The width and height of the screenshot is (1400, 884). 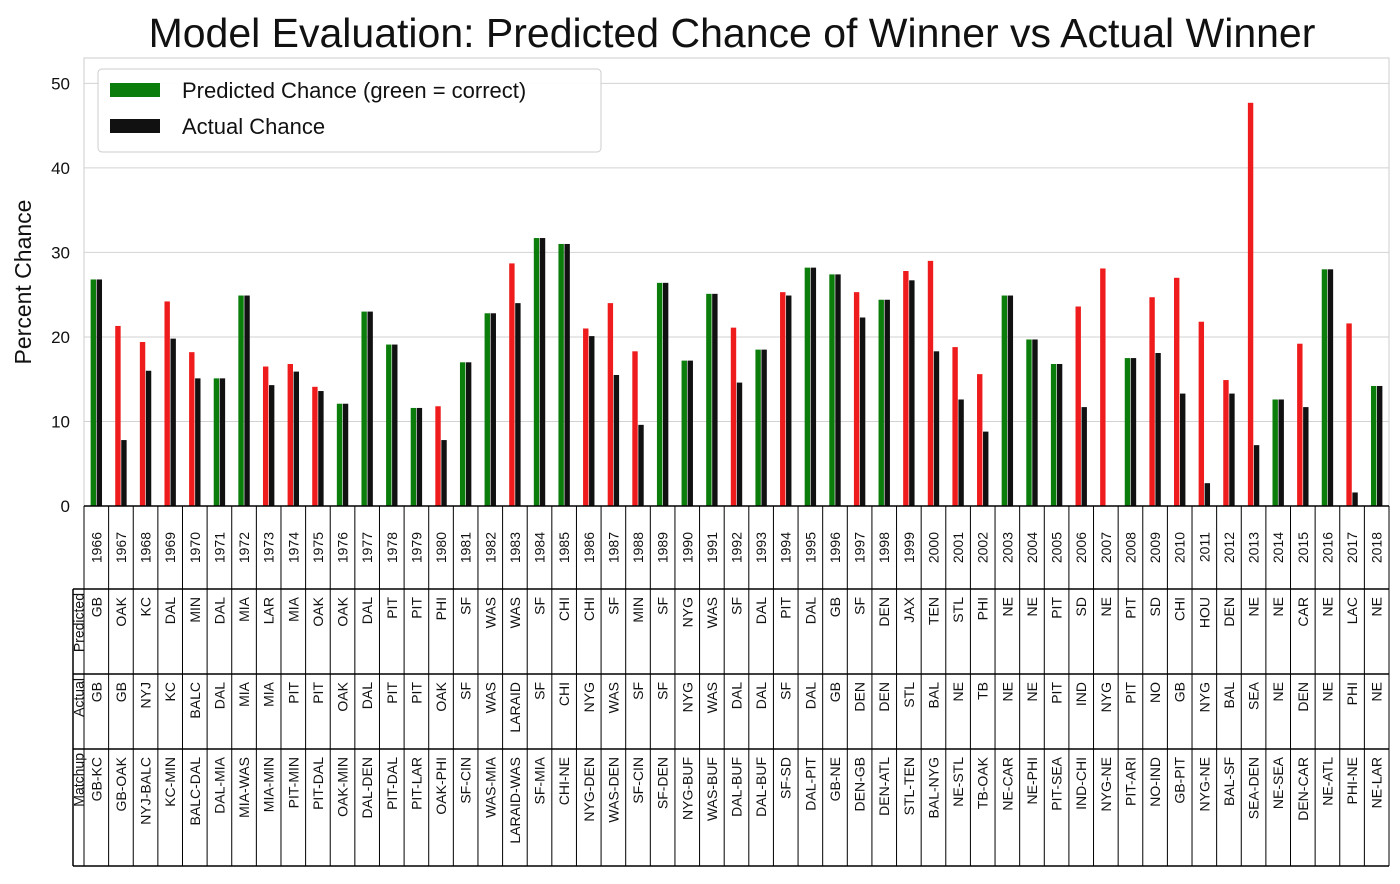 What do you see at coordinates (367, 547) in the screenshot?
I see `x-tick-label: 1977` at bounding box center [367, 547].